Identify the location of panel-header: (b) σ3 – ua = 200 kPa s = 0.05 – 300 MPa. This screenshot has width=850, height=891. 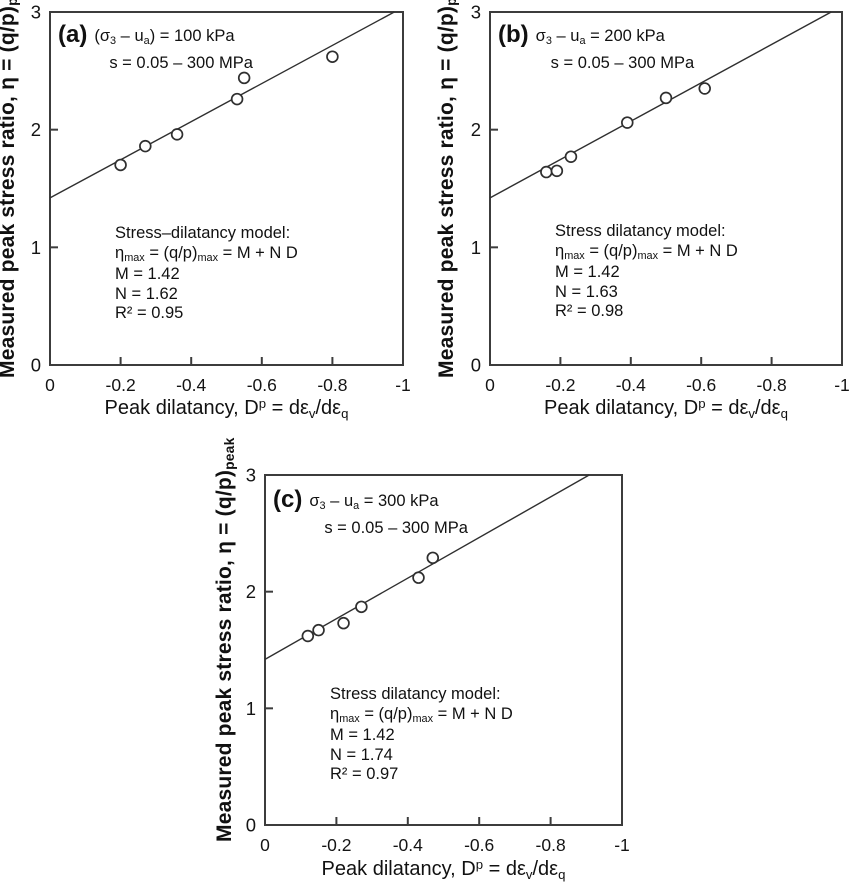
(596, 49).